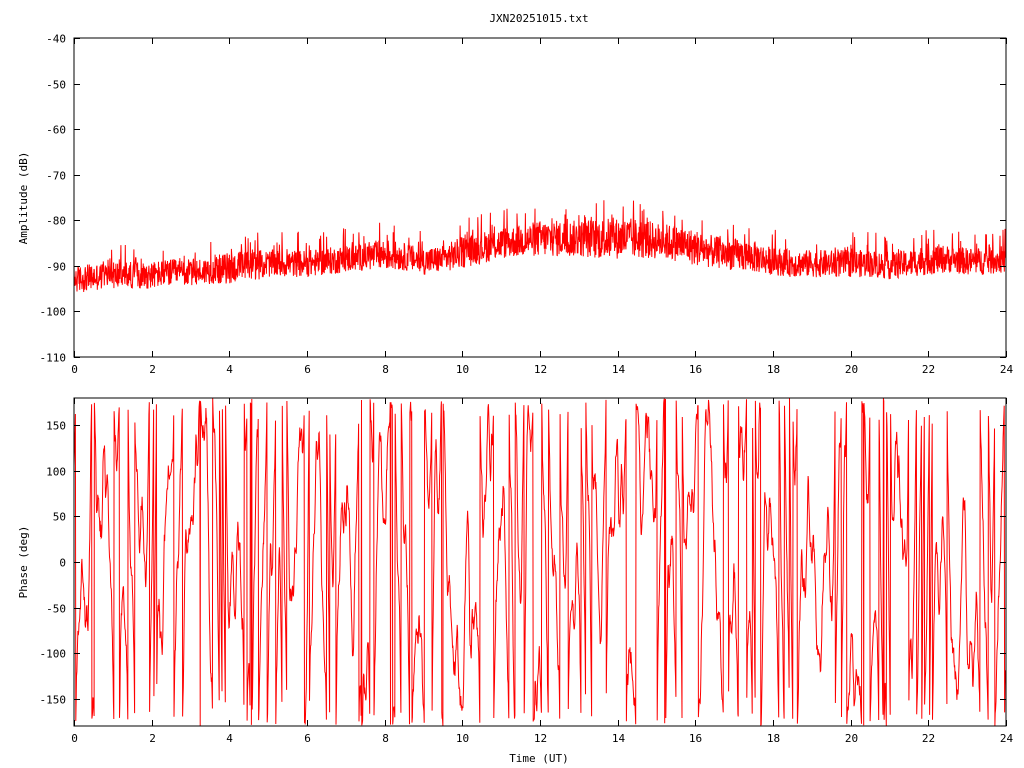 This screenshot has height=768, width=1024. What do you see at coordinates (53, 358) in the screenshot?
I see `amplitude-y-tick-label: -110` at bounding box center [53, 358].